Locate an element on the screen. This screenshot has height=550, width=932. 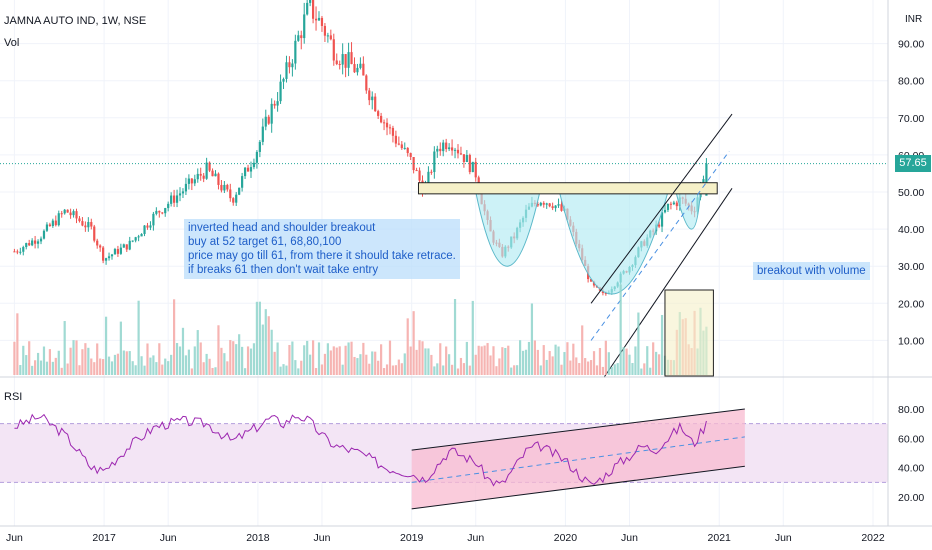
time-tick-label: 2019 is located at coordinates (412, 538).